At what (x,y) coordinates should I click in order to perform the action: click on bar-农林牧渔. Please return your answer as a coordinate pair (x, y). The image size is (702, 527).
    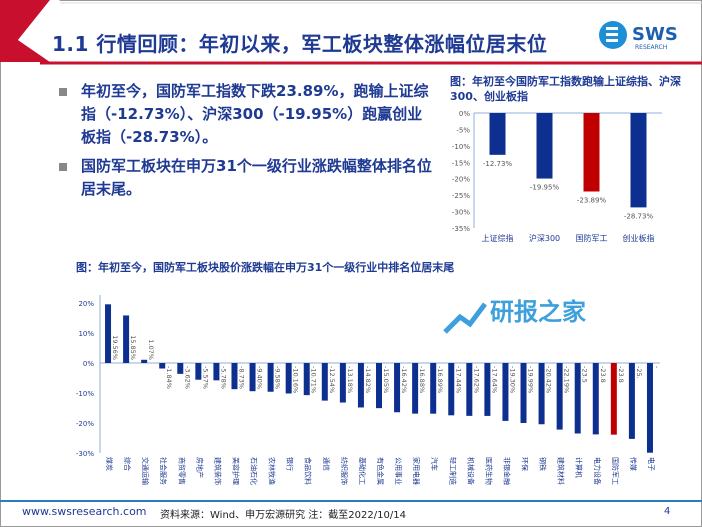
    Looking at the image, I should click on (270, 377).